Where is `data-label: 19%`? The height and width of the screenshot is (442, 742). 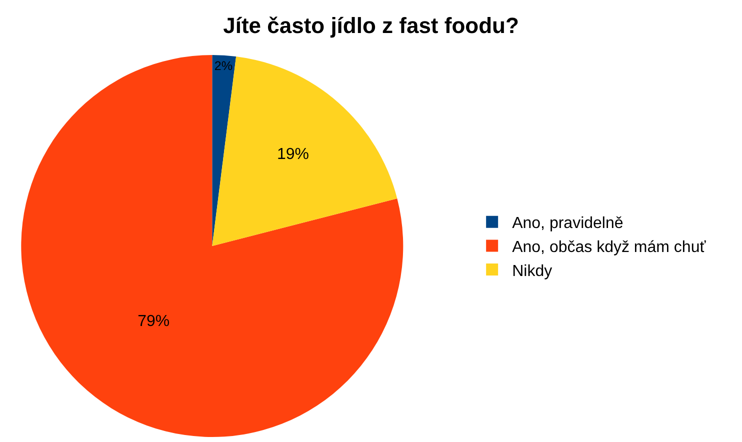
data-label: 19% is located at coordinates (293, 154).